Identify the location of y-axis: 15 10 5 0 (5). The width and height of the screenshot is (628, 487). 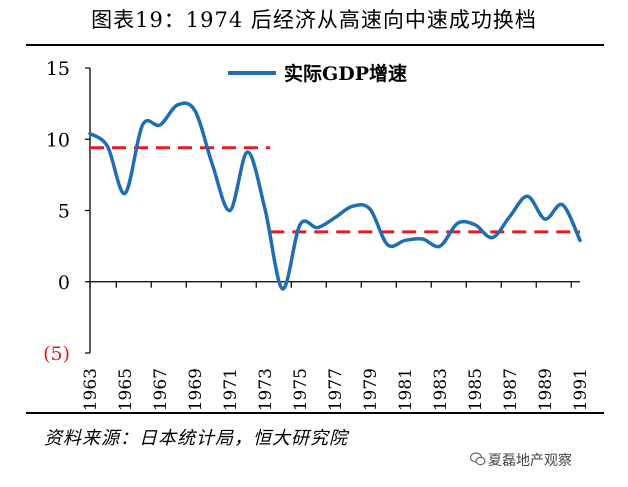
(67, 211).